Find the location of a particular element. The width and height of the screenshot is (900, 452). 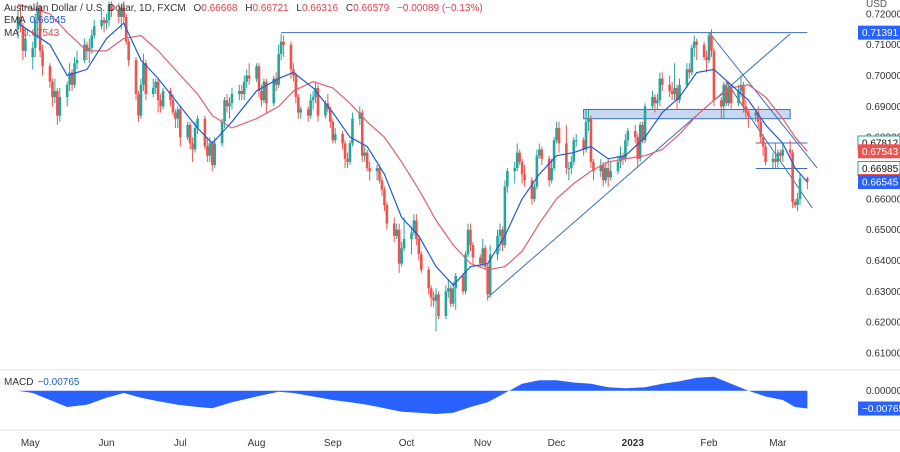

macd-legend: MACD −0.00765 is located at coordinates (42, 382).